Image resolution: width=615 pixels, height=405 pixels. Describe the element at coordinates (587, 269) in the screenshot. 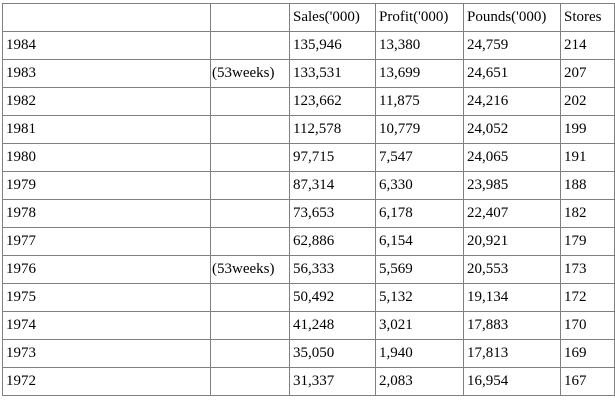

I see `stores-cell: 173` at that location.